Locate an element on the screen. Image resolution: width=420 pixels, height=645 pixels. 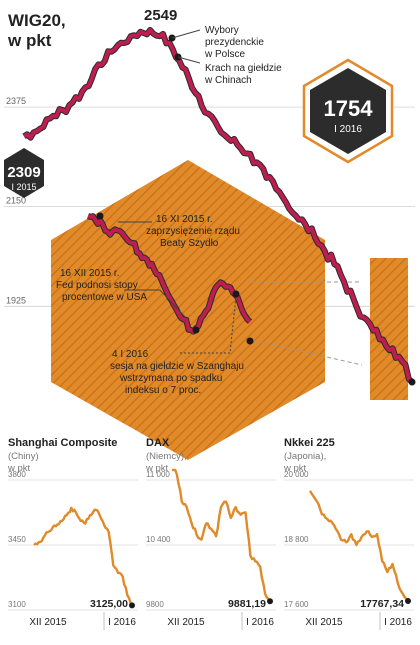
shanghai-line is located at coordinates (83, 556).